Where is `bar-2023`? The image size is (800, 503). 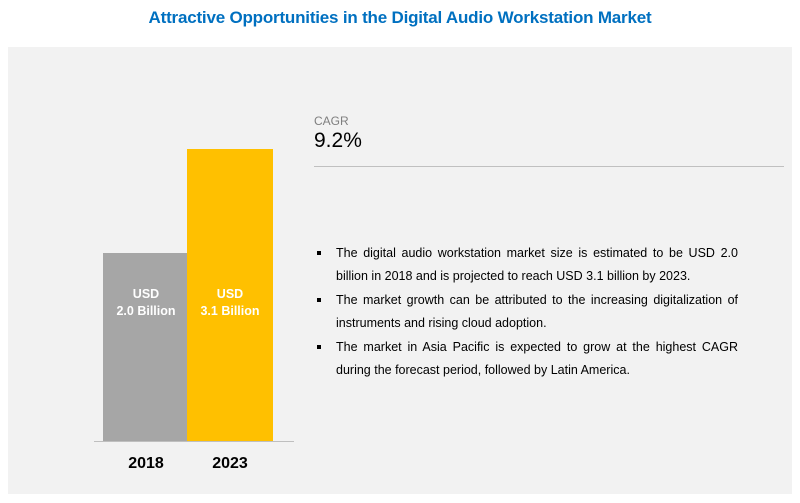
bar-2023 is located at coordinates (230, 295).